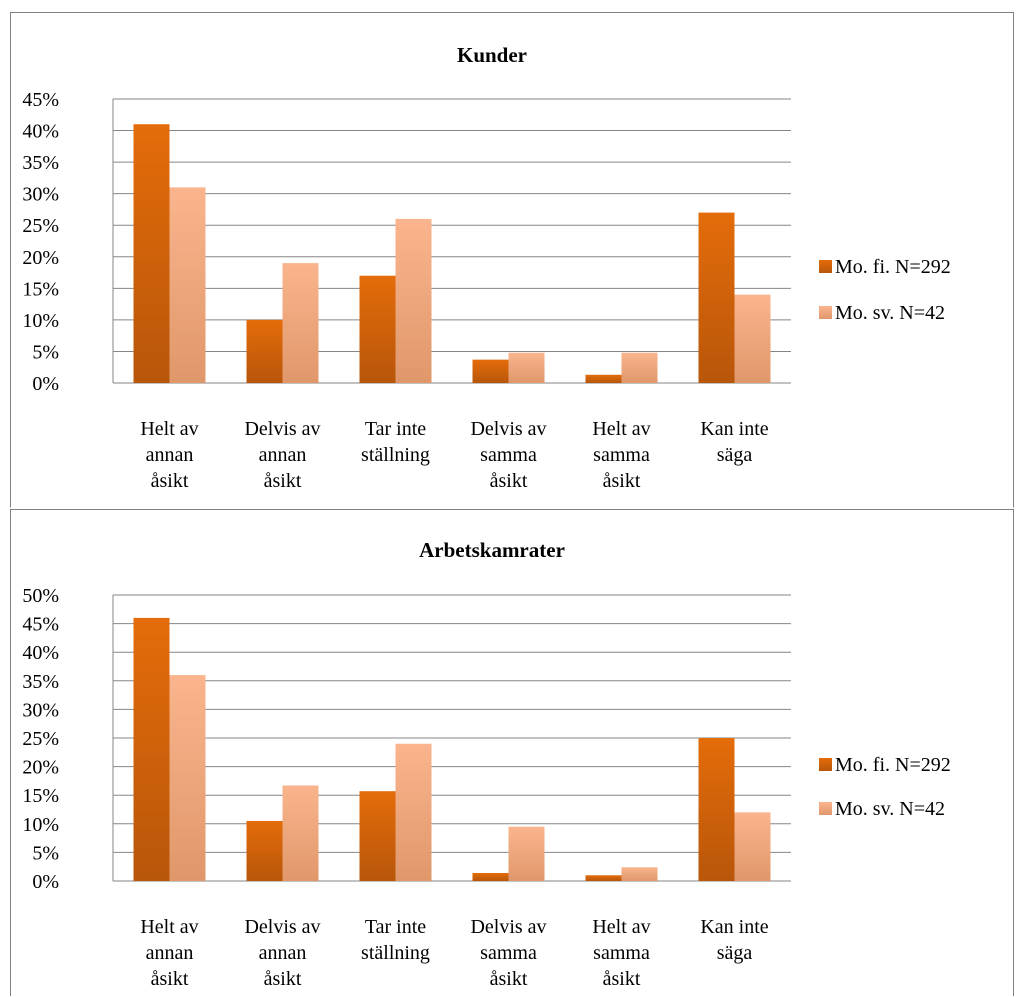  What do you see at coordinates (492, 550) in the screenshot?
I see `chart-title: Arbetskamrater` at bounding box center [492, 550].